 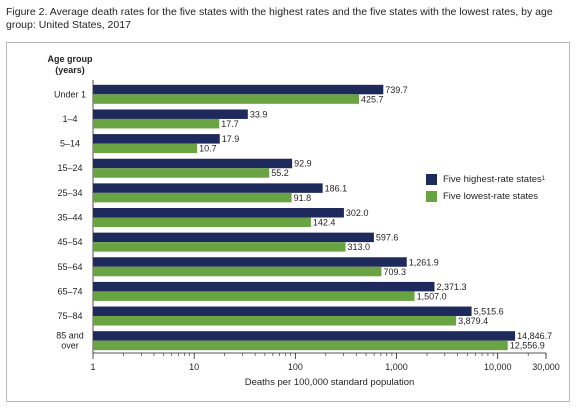 What do you see at coordinates (330, 382) in the screenshot?
I see `x-axis-title: Deaths per 100,000 standard population` at bounding box center [330, 382].